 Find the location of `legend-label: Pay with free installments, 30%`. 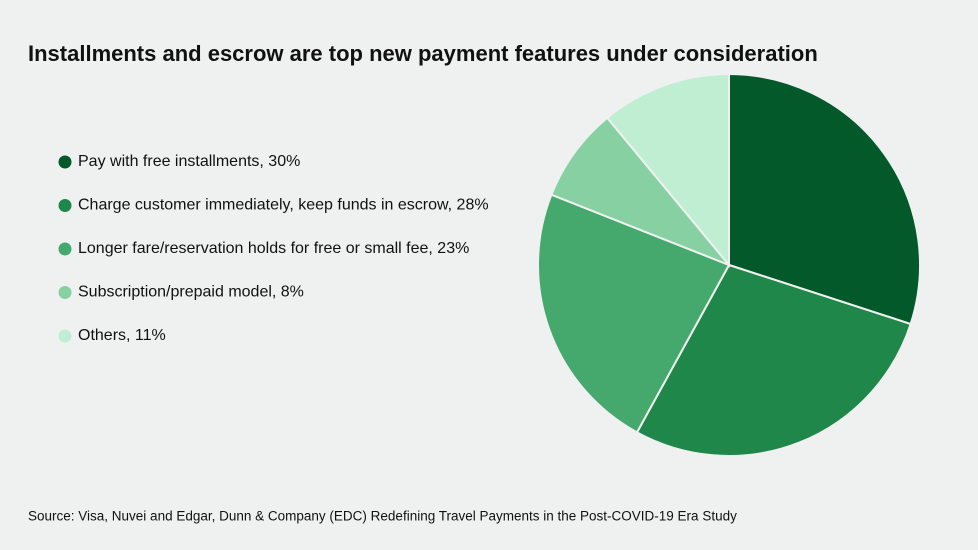

legend-label: Pay with free installments, 30% is located at coordinates (189, 161).